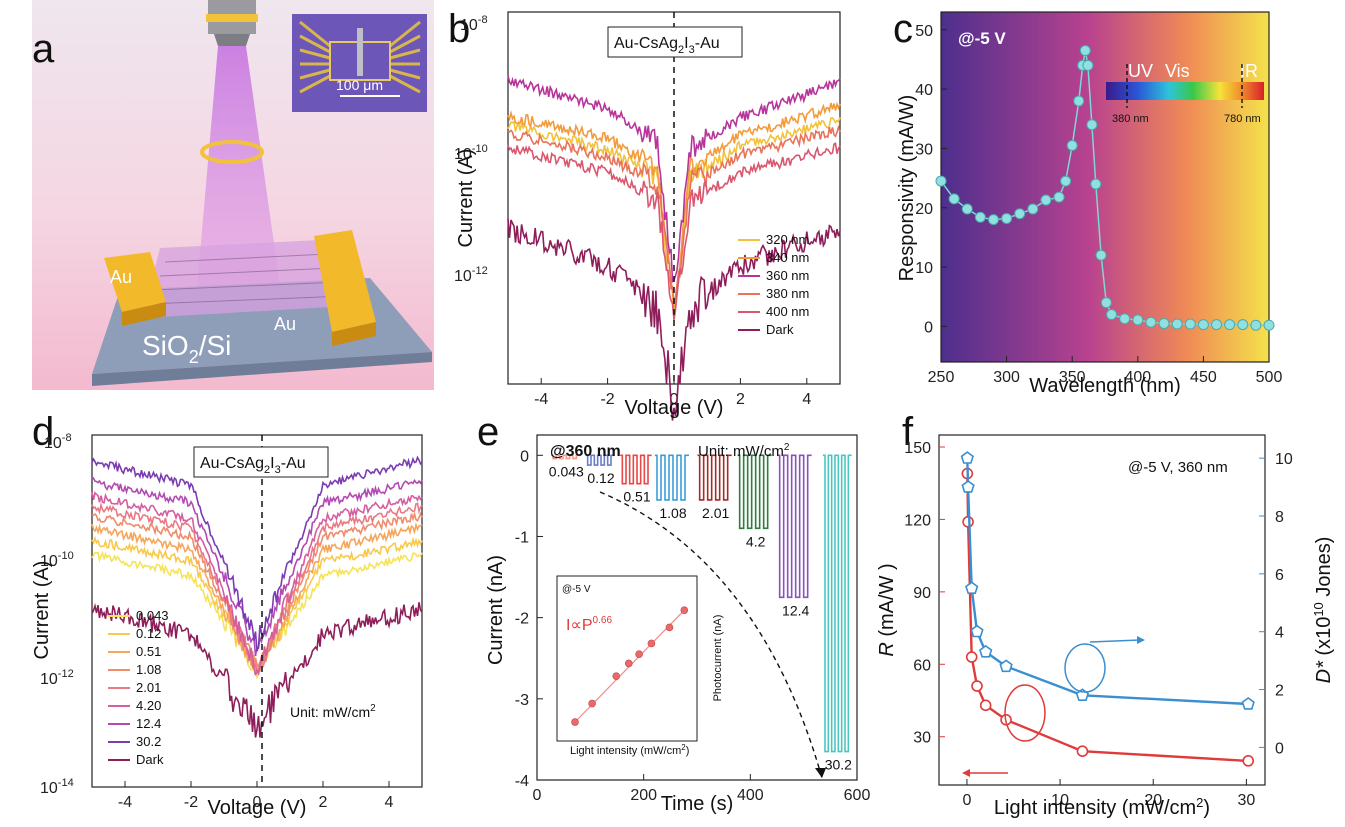 The image size is (1345, 827). Describe the element at coordinates (924, 209) in the screenshot. I see `y-tick-label: 20` at that location.